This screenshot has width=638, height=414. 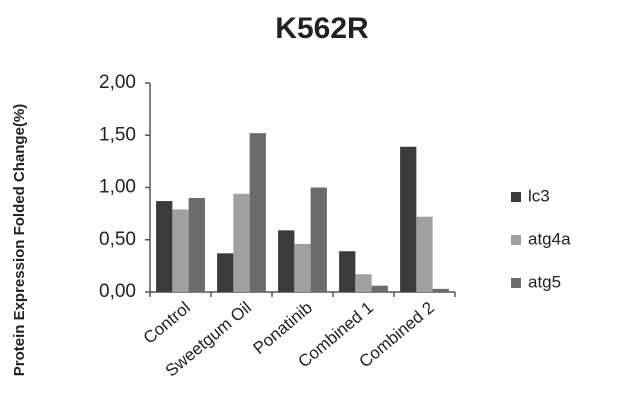 I want to click on y-axis-label: Protein Expression Folded Change(%), so click(x=19, y=240).